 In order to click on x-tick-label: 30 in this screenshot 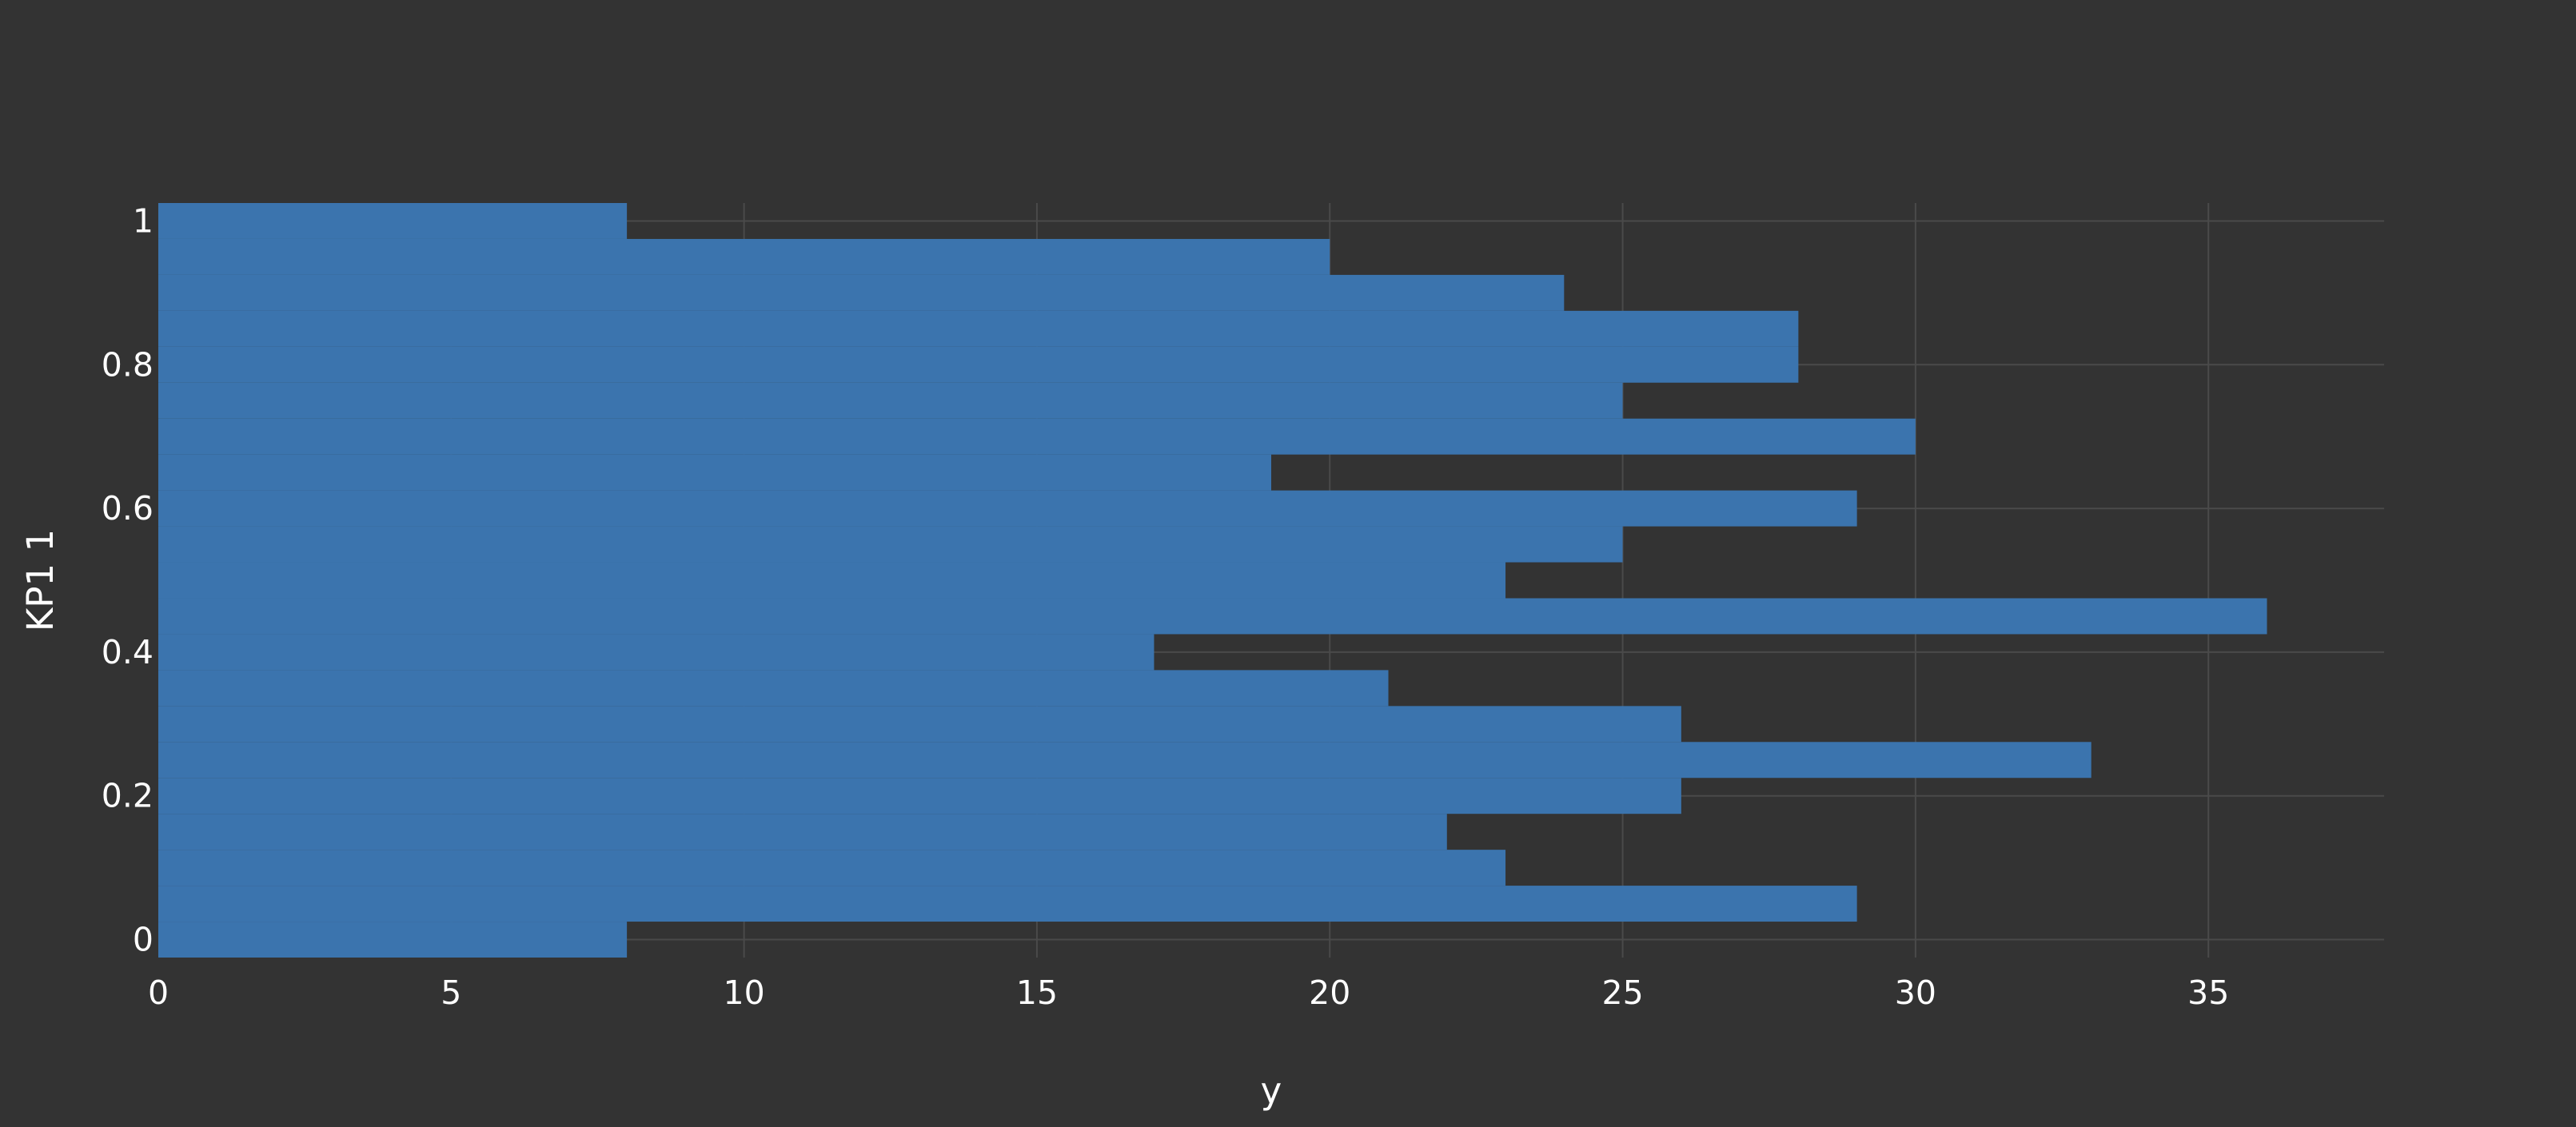, I will do `click(1916, 993)`.